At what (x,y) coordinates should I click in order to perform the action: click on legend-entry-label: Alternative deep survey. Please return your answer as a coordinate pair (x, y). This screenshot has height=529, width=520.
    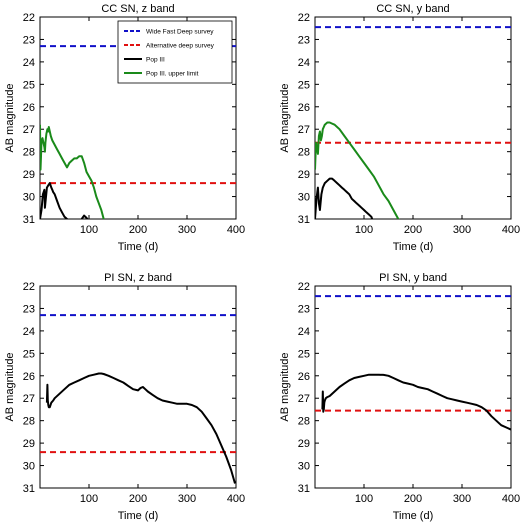
    Looking at the image, I should click on (180, 46).